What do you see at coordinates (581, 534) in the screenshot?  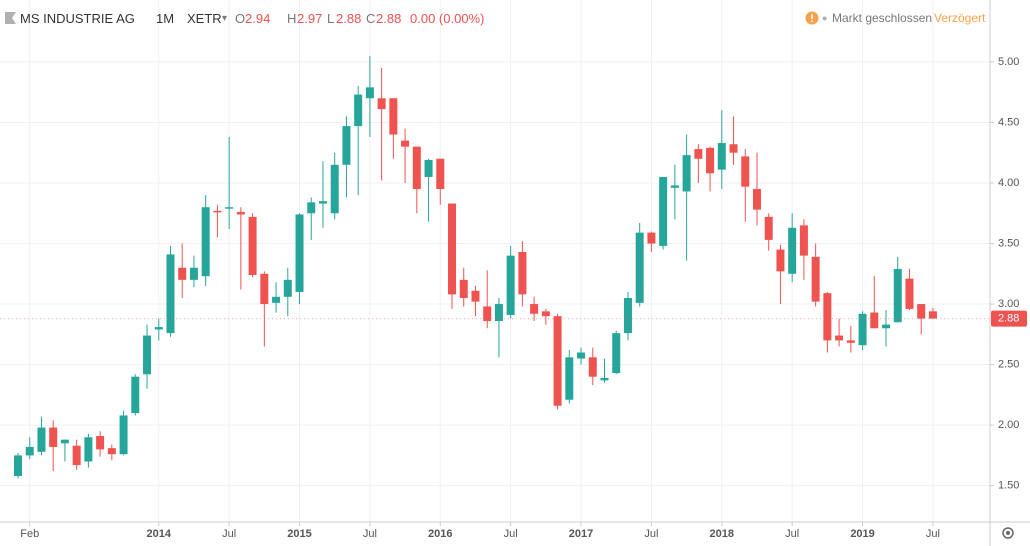 I see `x-tick-label: 2017` at bounding box center [581, 534].